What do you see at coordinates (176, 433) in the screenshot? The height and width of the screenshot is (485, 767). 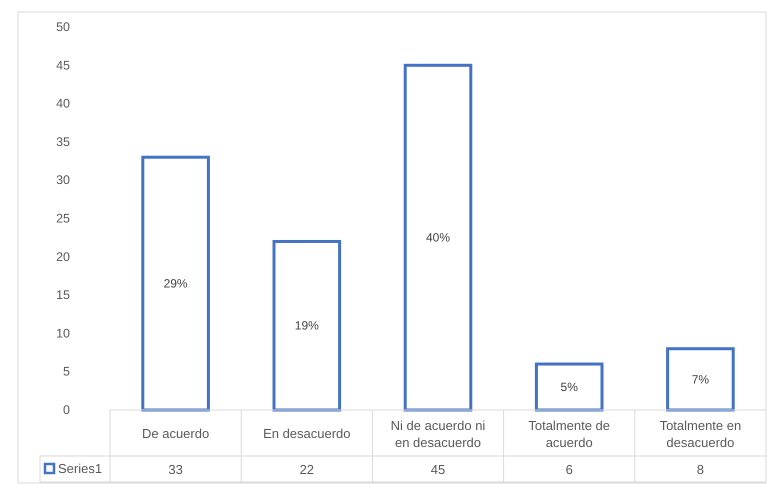 I see `x-tick-label: De acuerdo` at bounding box center [176, 433].